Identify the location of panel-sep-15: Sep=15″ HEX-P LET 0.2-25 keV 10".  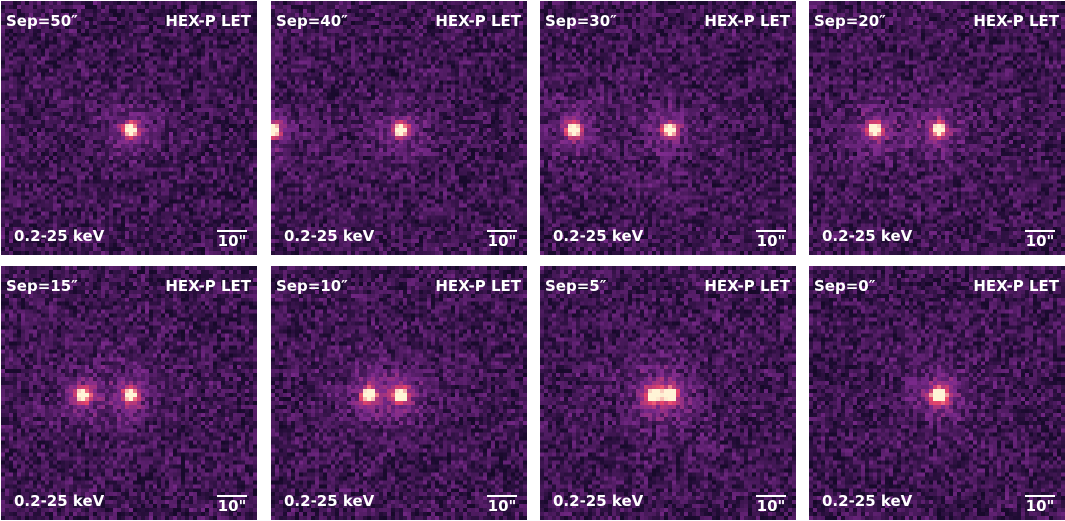
(129, 393).